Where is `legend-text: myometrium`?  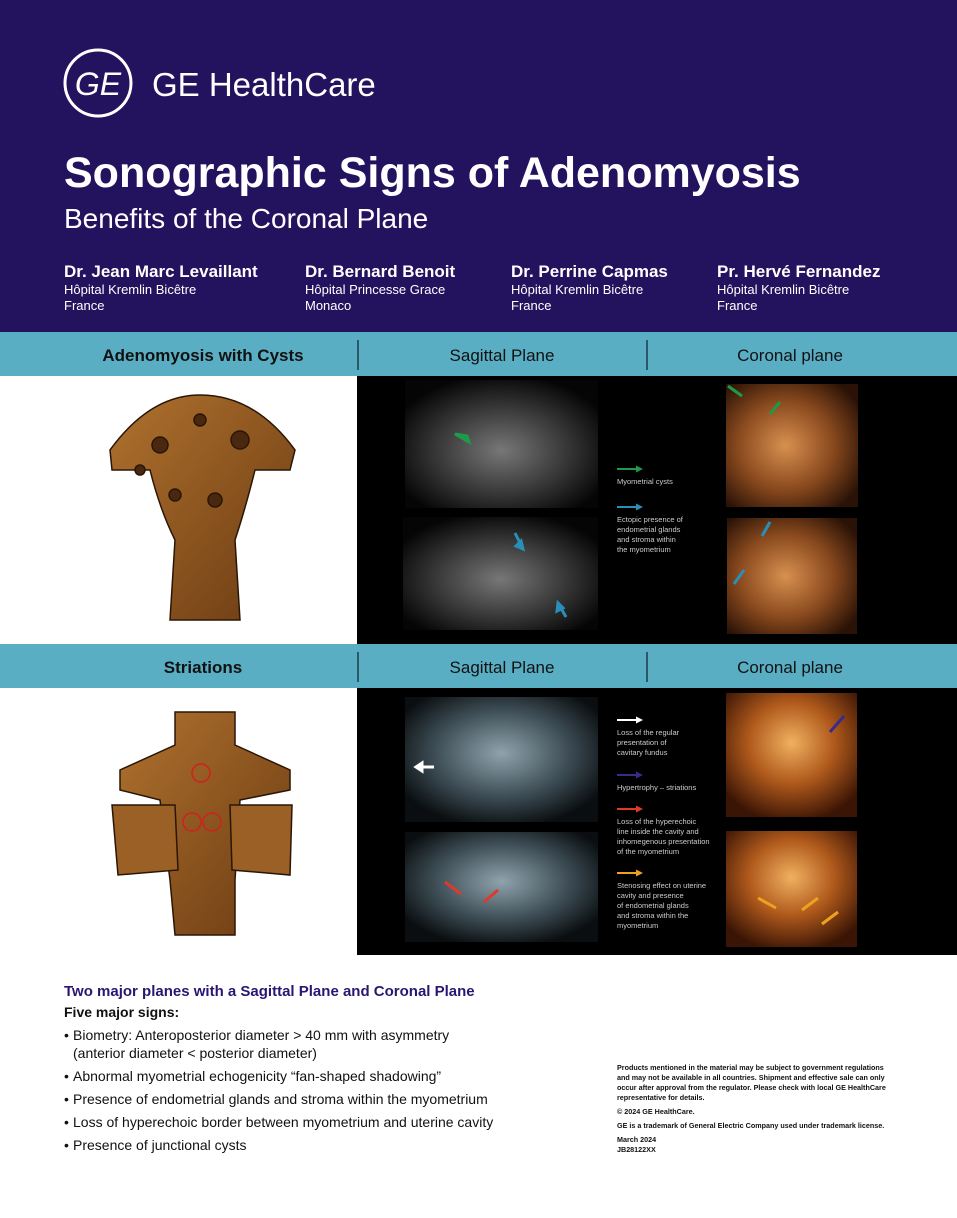
legend-text: myometrium is located at coordinates (637, 925).